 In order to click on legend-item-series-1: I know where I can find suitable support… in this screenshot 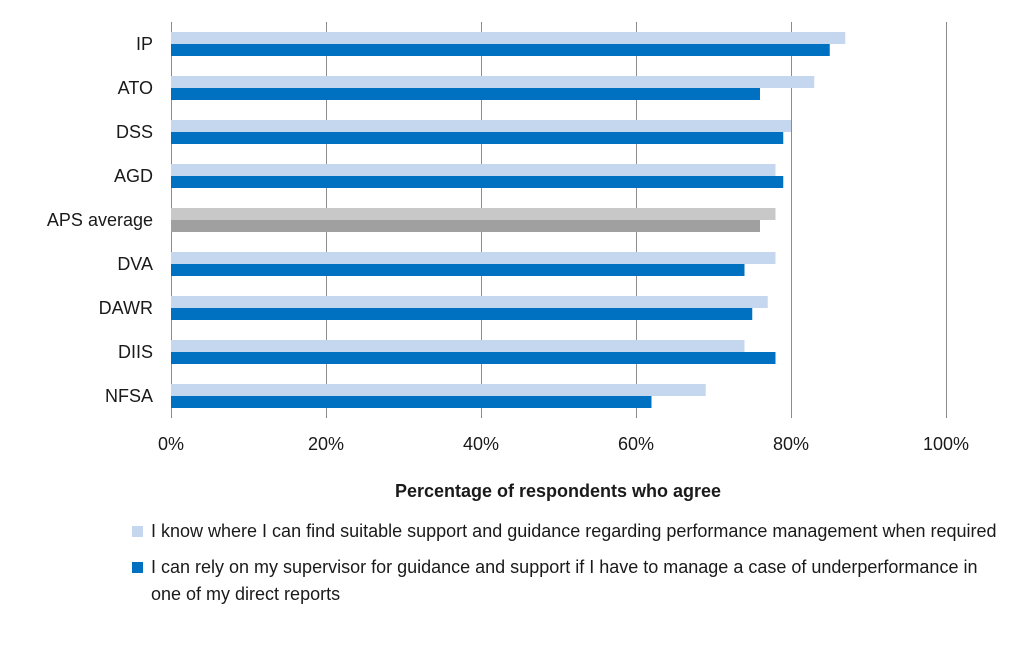, I will do `click(570, 531)`.